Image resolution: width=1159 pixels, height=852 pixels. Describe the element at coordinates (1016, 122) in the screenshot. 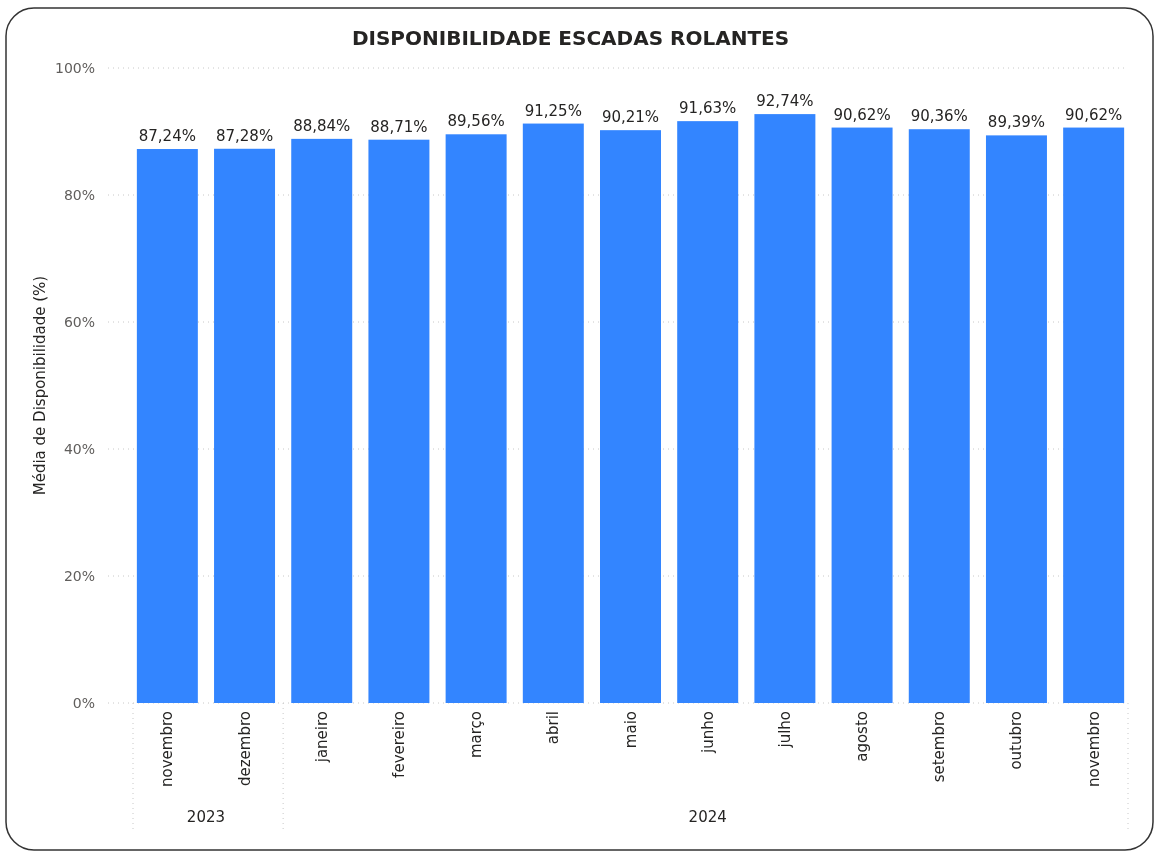

I see `data-label: 89,39%` at that location.